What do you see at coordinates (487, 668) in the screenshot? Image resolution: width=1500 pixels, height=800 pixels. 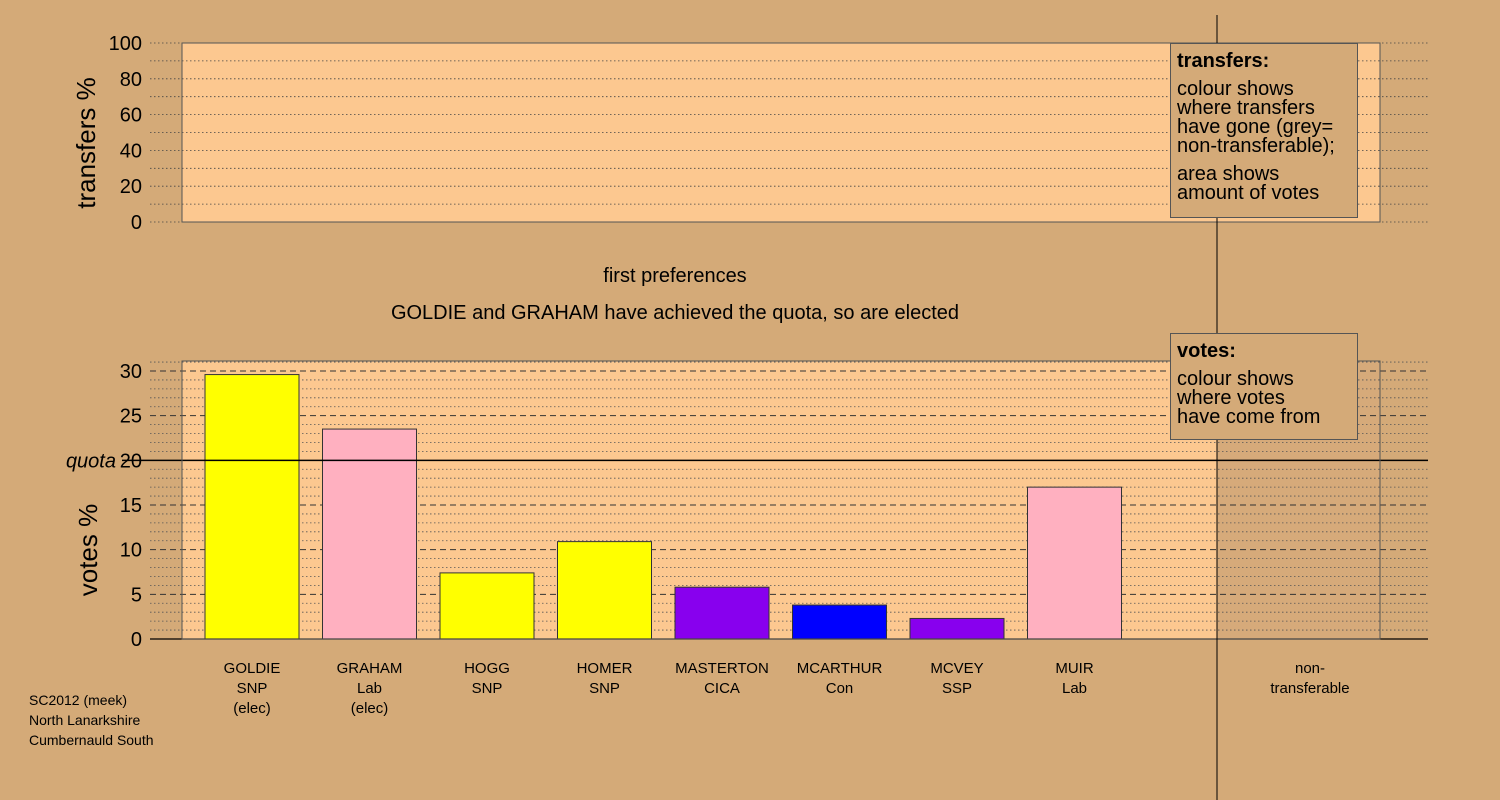 I see `candidate-name-label: HOGG` at bounding box center [487, 668].